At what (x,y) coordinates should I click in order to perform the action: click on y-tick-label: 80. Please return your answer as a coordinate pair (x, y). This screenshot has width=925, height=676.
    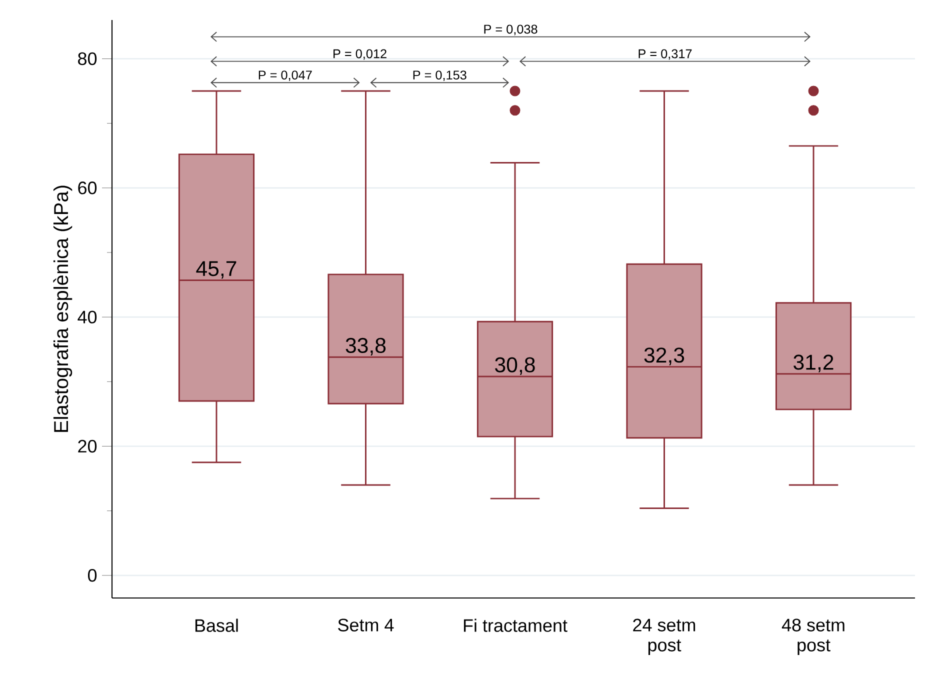
    Looking at the image, I should click on (87, 59).